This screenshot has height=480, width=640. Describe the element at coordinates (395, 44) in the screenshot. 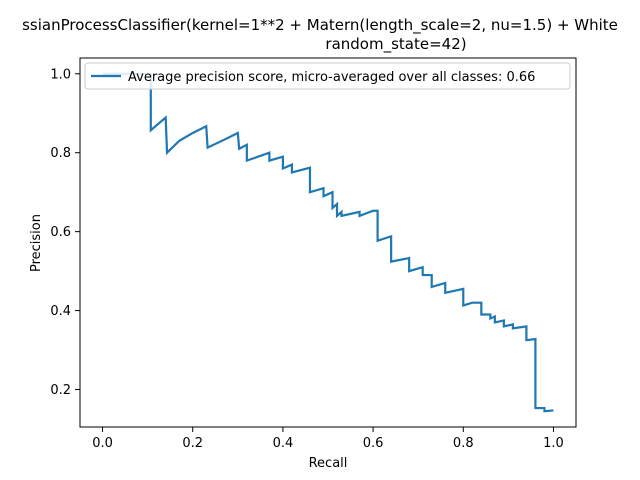

I see `chart-title-line2: random_state=42)` at that location.